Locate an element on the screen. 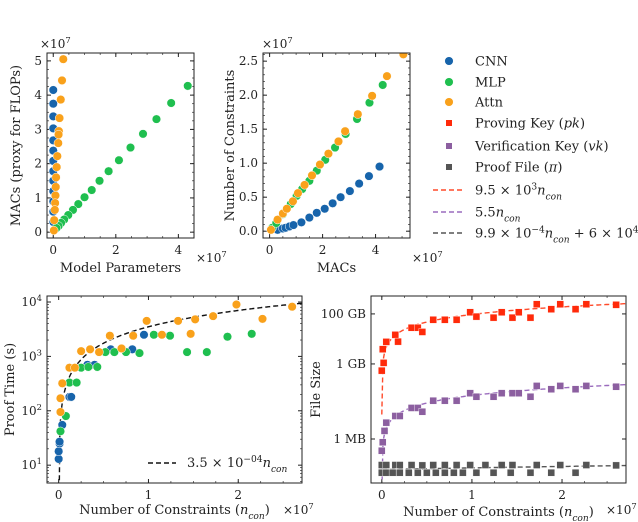  x-axis-label: MACs is located at coordinates (336, 268).